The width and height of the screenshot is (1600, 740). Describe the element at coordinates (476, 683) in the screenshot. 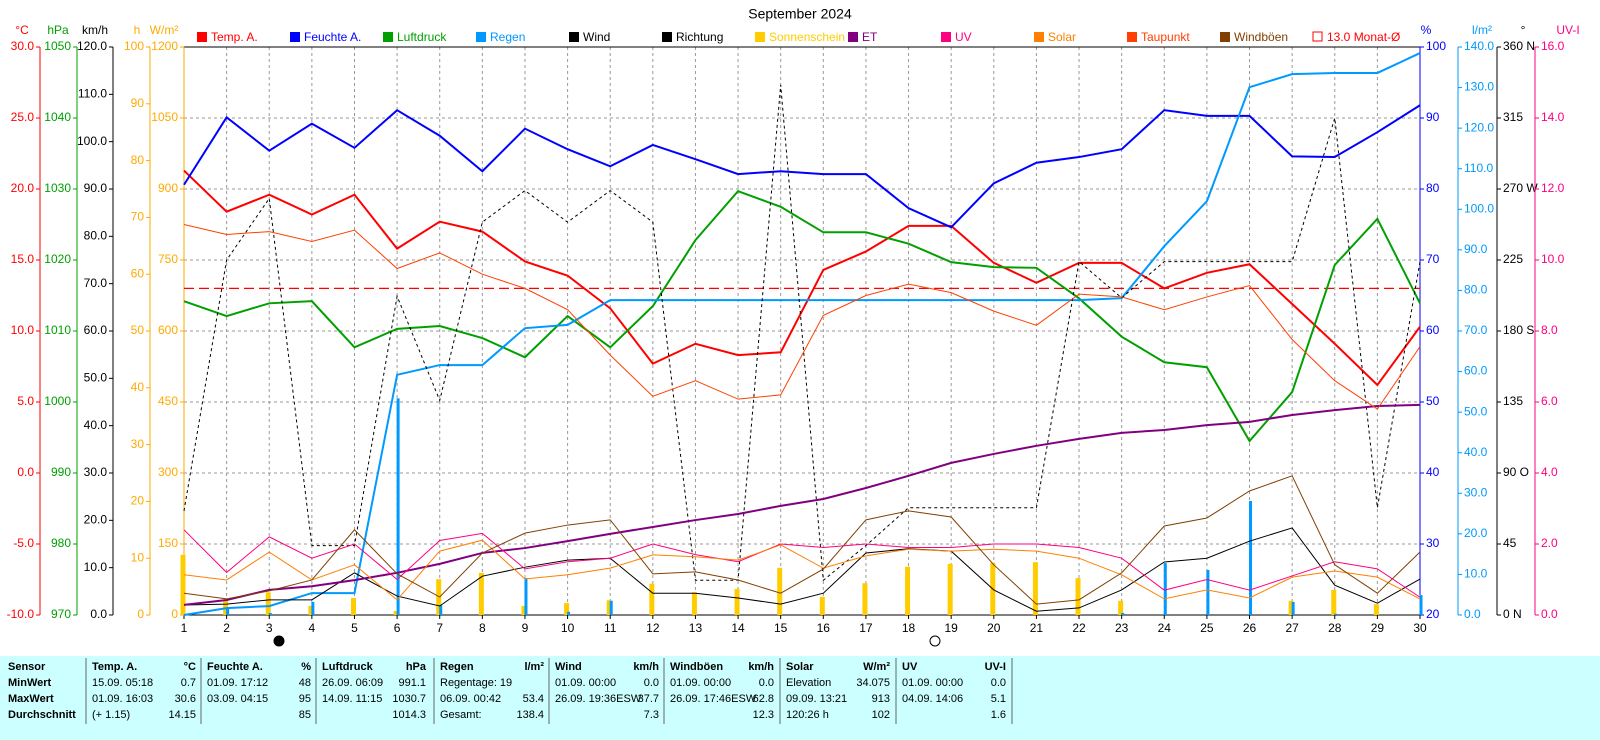

I see `cell-text: Regentage: 19` at that location.